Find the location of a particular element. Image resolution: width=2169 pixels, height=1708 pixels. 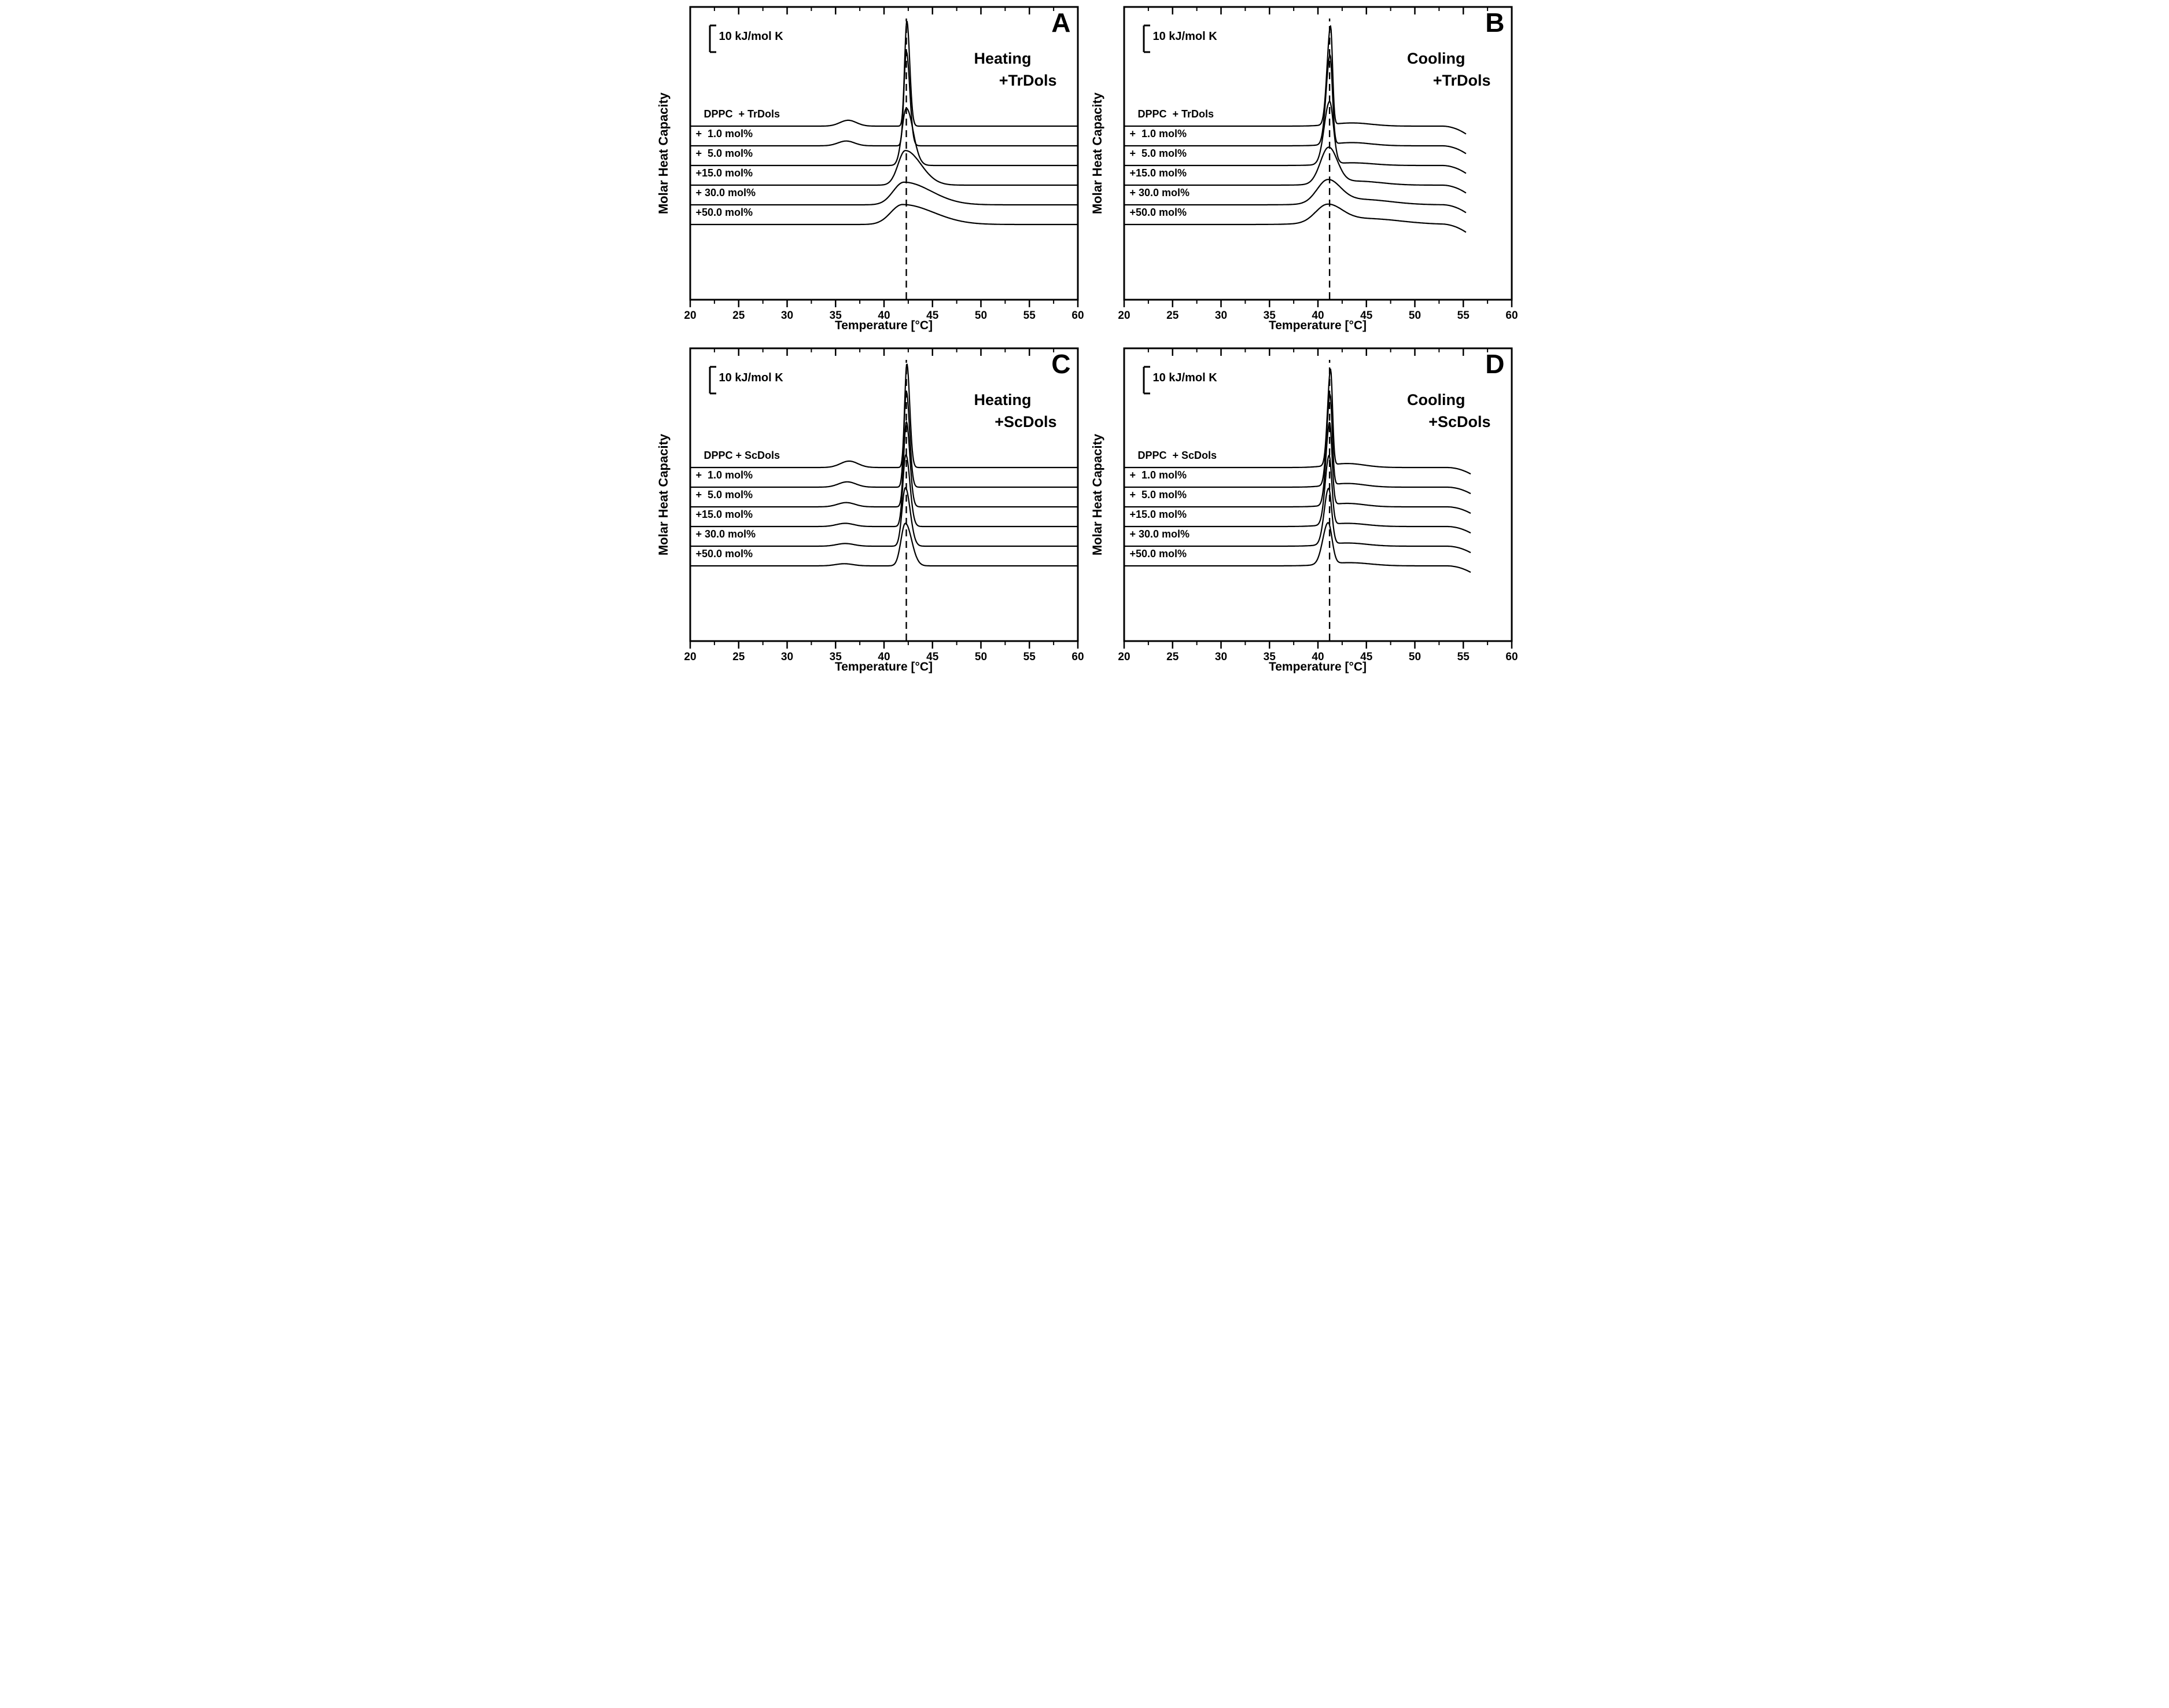

panel-d-plot: 20 25 30 35 40 45 50 55 60 is located at coordinates (1318, 505).